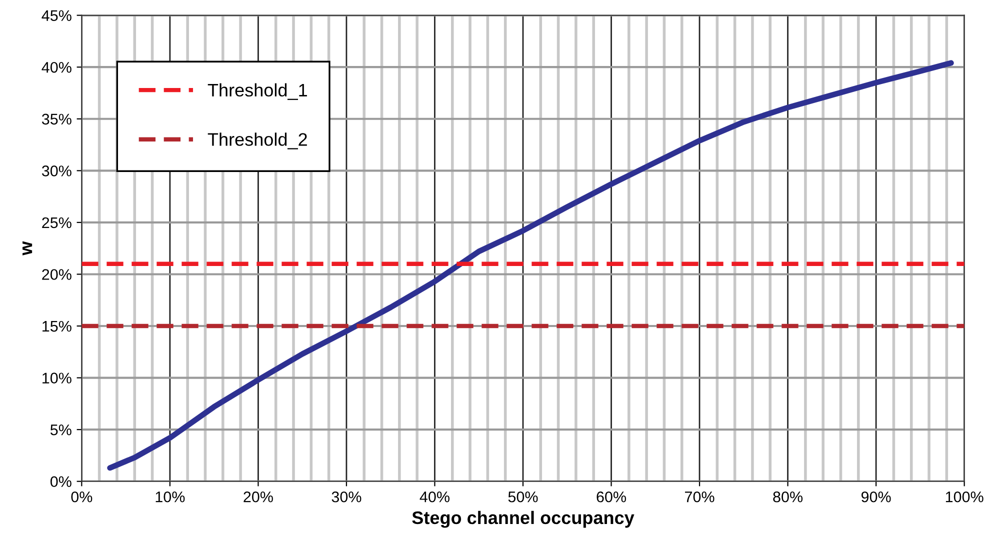 The width and height of the screenshot is (984, 547). Describe the element at coordinates (57, 171) in the screenshot. I see `y-tick-label: 30%` at that location.